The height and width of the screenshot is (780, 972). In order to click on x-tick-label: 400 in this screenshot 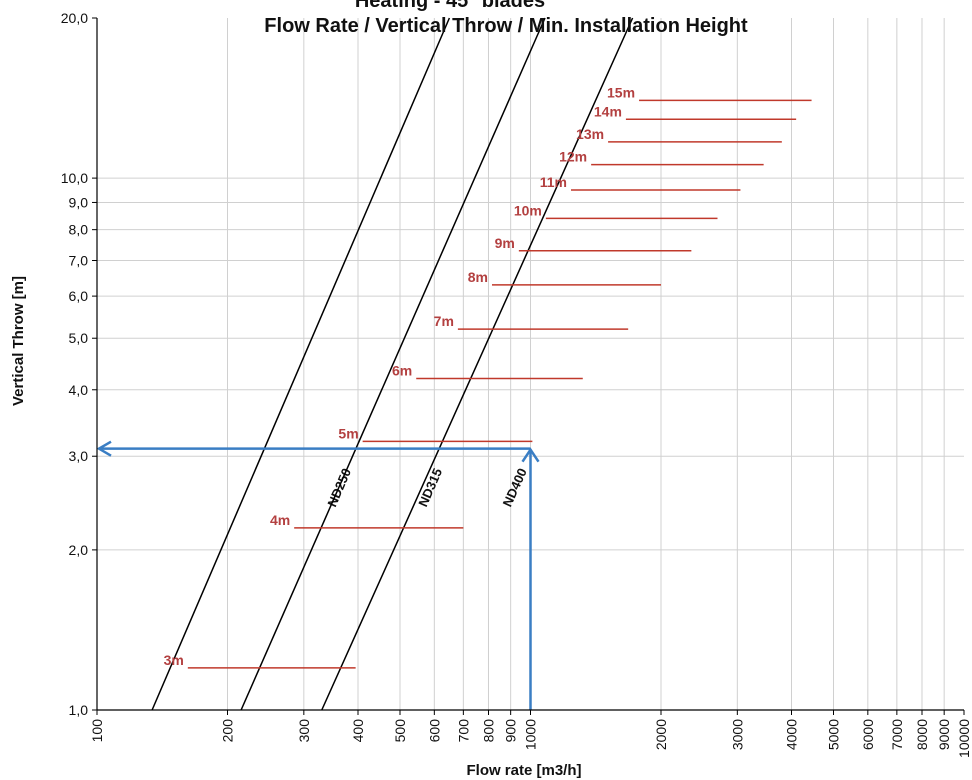, I will do `click(358, 731)`.